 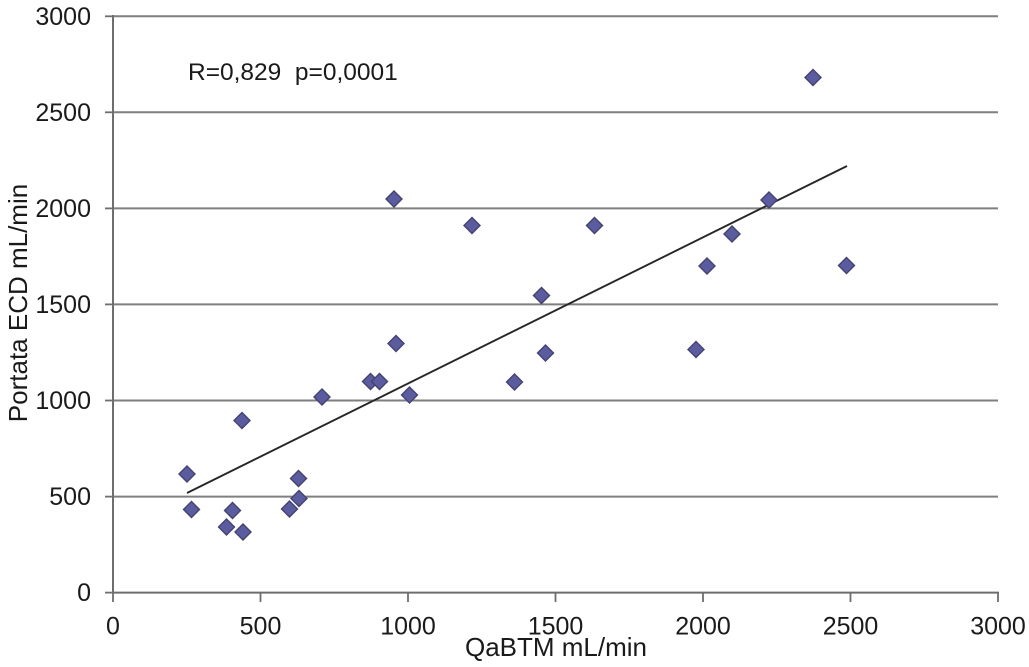 What do you see at coordinates (18, 303) in the screenshot?
I see `svg-text: Portata ECD mL/min` at bounding box center [18, 303].